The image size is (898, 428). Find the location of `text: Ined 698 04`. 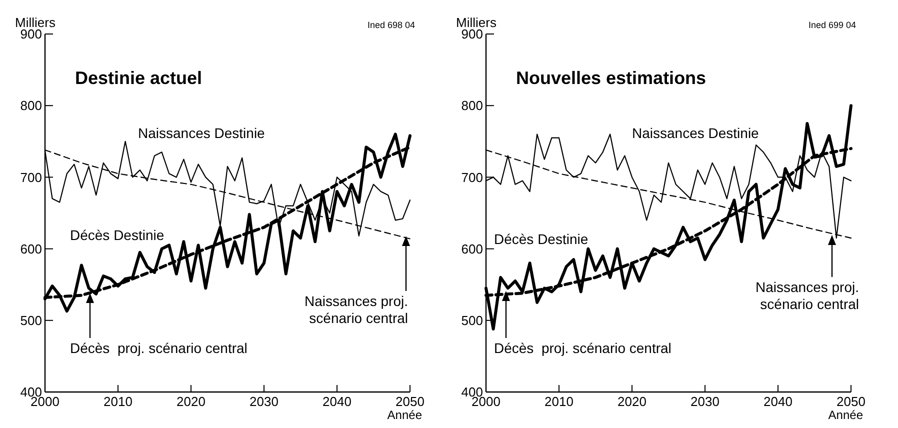

text: Ined 698 04 is located at coordinates (391, 25).